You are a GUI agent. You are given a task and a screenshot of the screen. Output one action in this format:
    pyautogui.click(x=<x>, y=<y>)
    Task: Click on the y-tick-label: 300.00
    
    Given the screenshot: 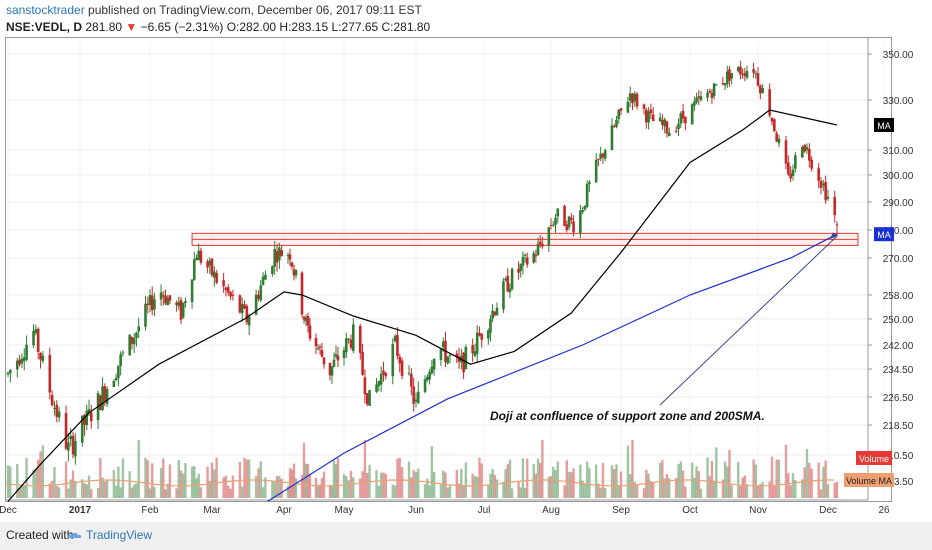 What is the action you would take?
    pyautogui.click(x=898, y=176)
    